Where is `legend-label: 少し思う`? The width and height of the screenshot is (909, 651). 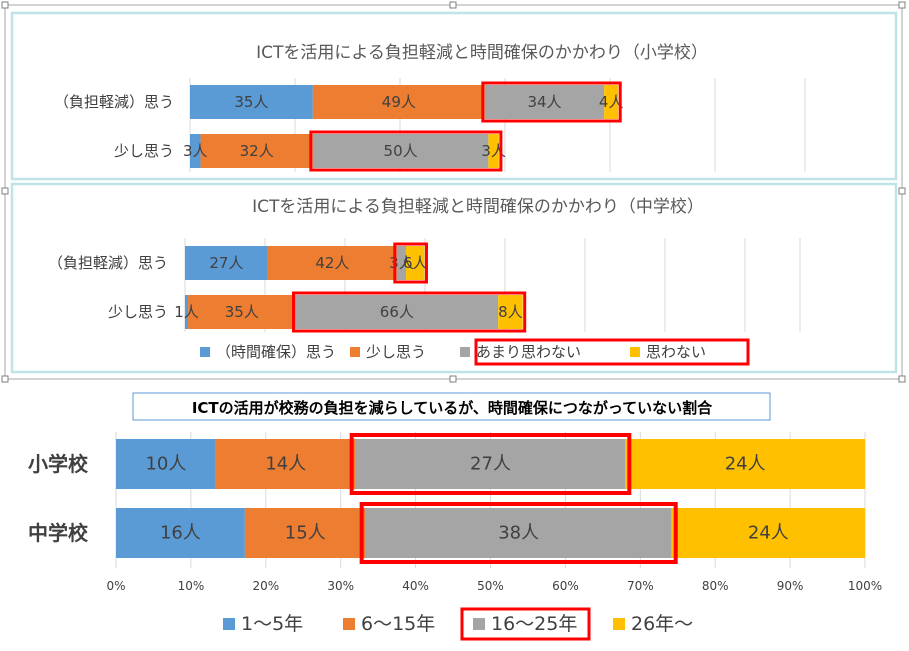 legend-label: 少し思う is located at coordinates (396, 352).